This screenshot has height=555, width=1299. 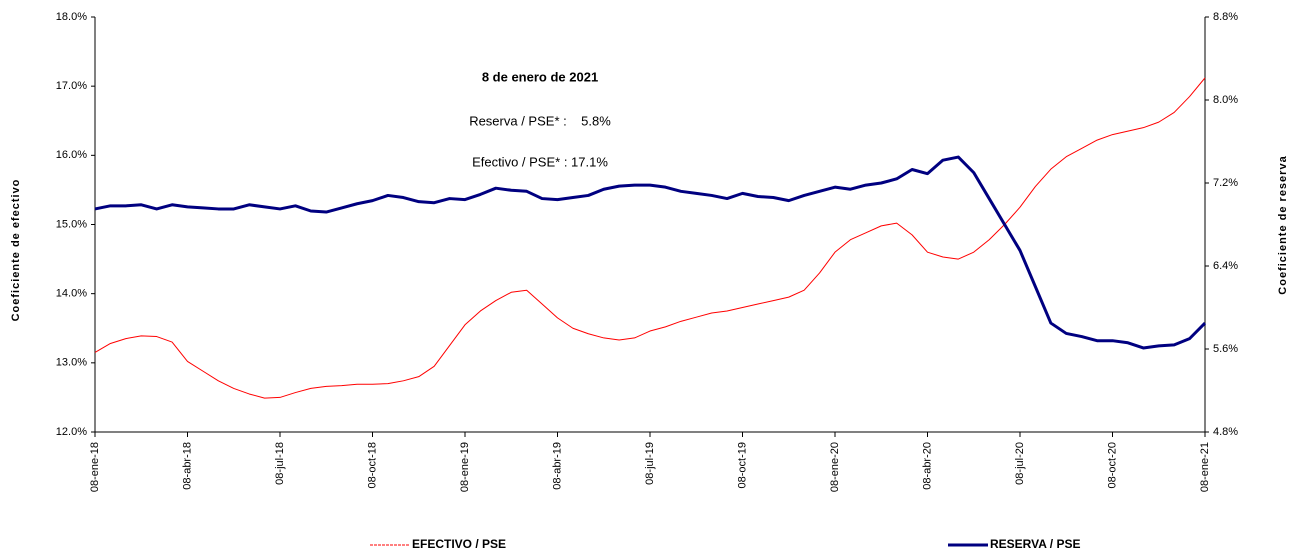 What do you see at coordinates (280, 463) in the screenshot?
I see `x-tick-label: 08-jul-18` at bounding box center [280, 463].